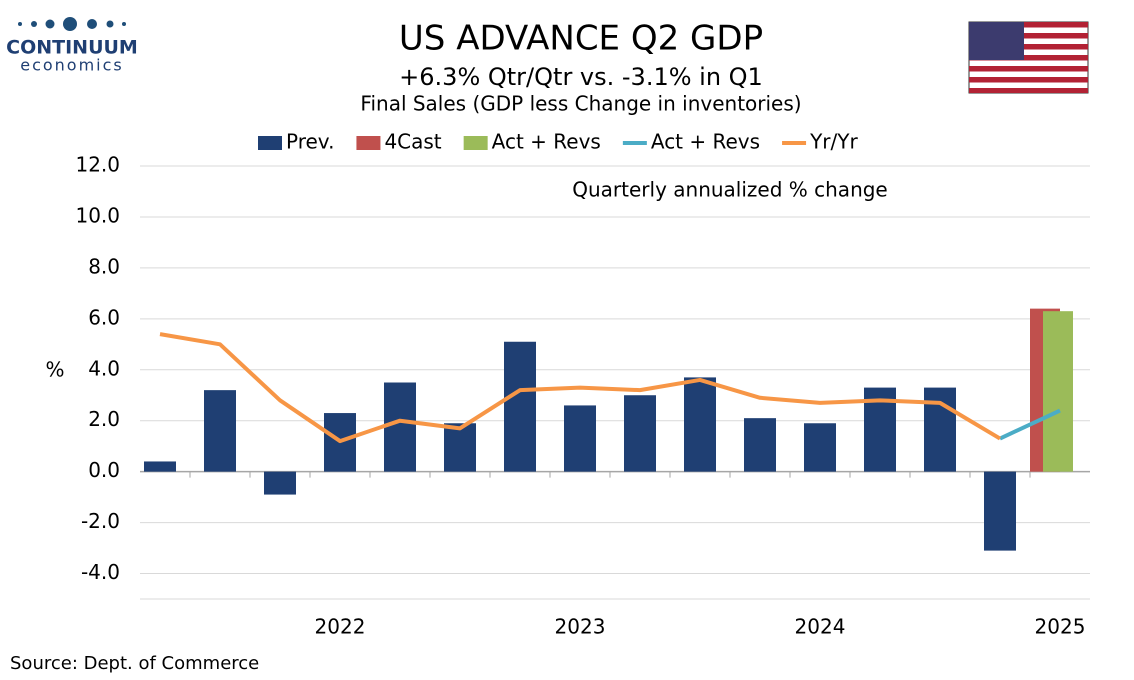  Describe the element at coordinates (104, 368) in the screenshot. I see `y-tick-label: 4.0` at that location.